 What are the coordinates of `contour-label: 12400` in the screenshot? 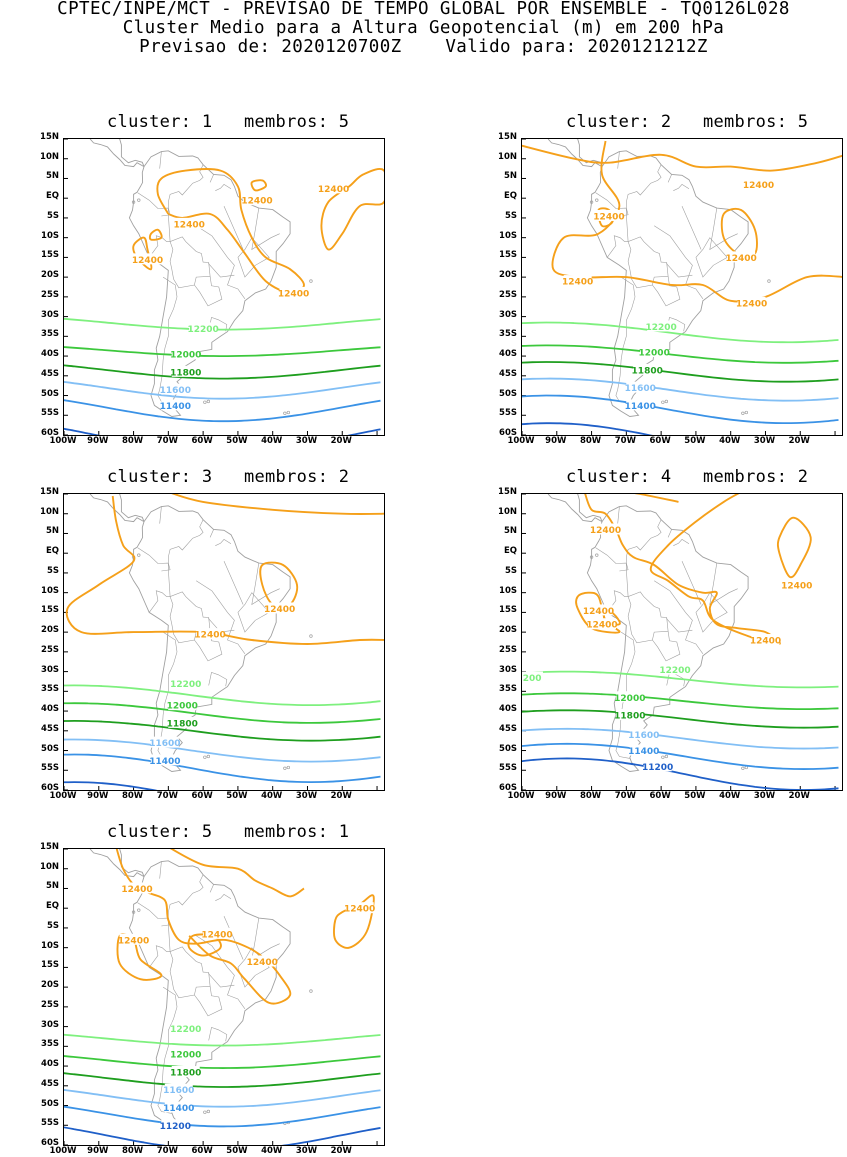 It's located at (256, 202).